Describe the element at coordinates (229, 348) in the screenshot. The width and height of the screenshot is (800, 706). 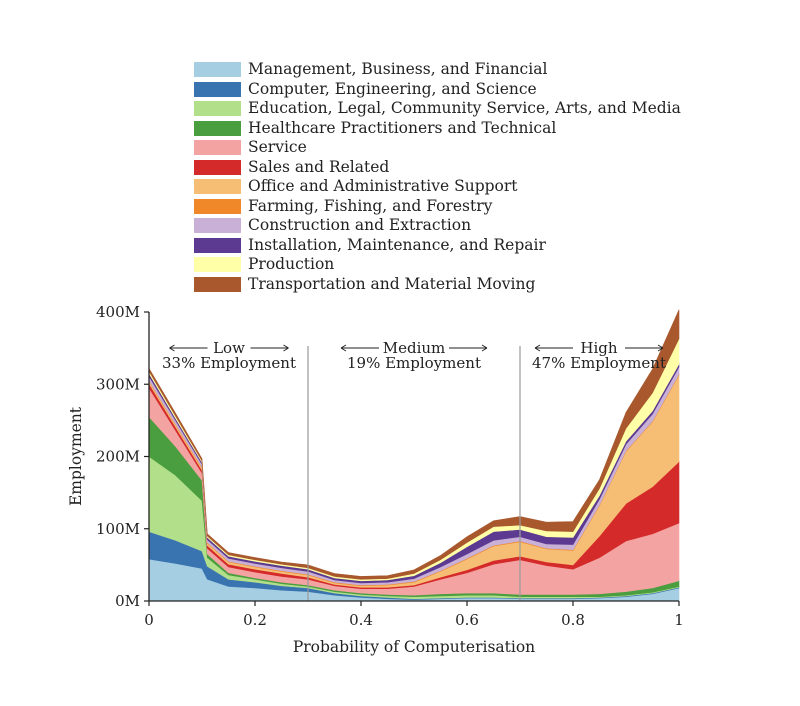
I see `region-label: Low` at that location.